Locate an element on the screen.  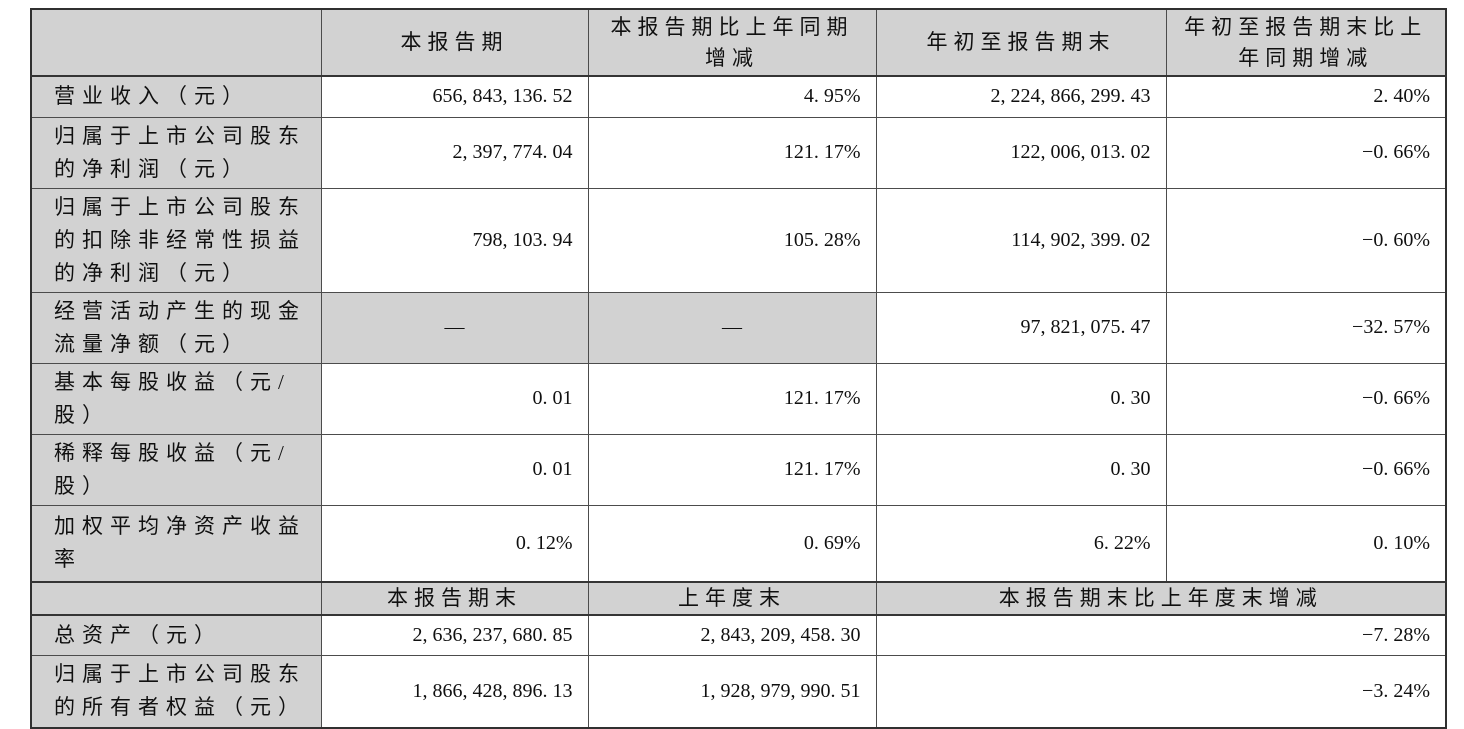
header-year-to-date-change: 年初至报告期末比上年同期增减 is located at coordinates (1306, 42).